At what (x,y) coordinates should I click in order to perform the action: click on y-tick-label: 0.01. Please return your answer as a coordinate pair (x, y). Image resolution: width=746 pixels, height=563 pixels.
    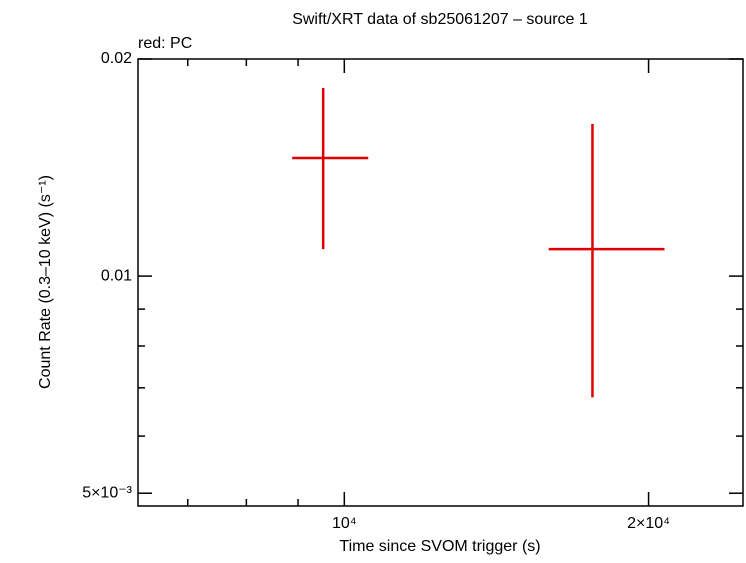
    Looking at the image, I should click on (116, 275).